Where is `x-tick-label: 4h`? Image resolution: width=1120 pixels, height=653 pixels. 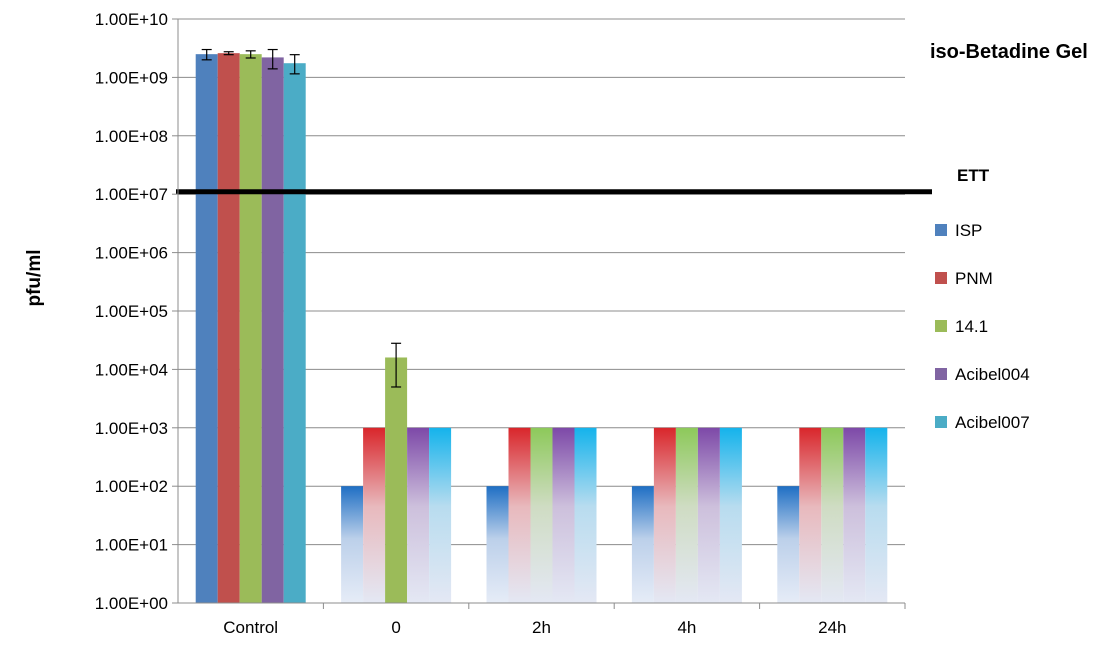 x-tick-label: 4h is located at coordinates (686, 627).